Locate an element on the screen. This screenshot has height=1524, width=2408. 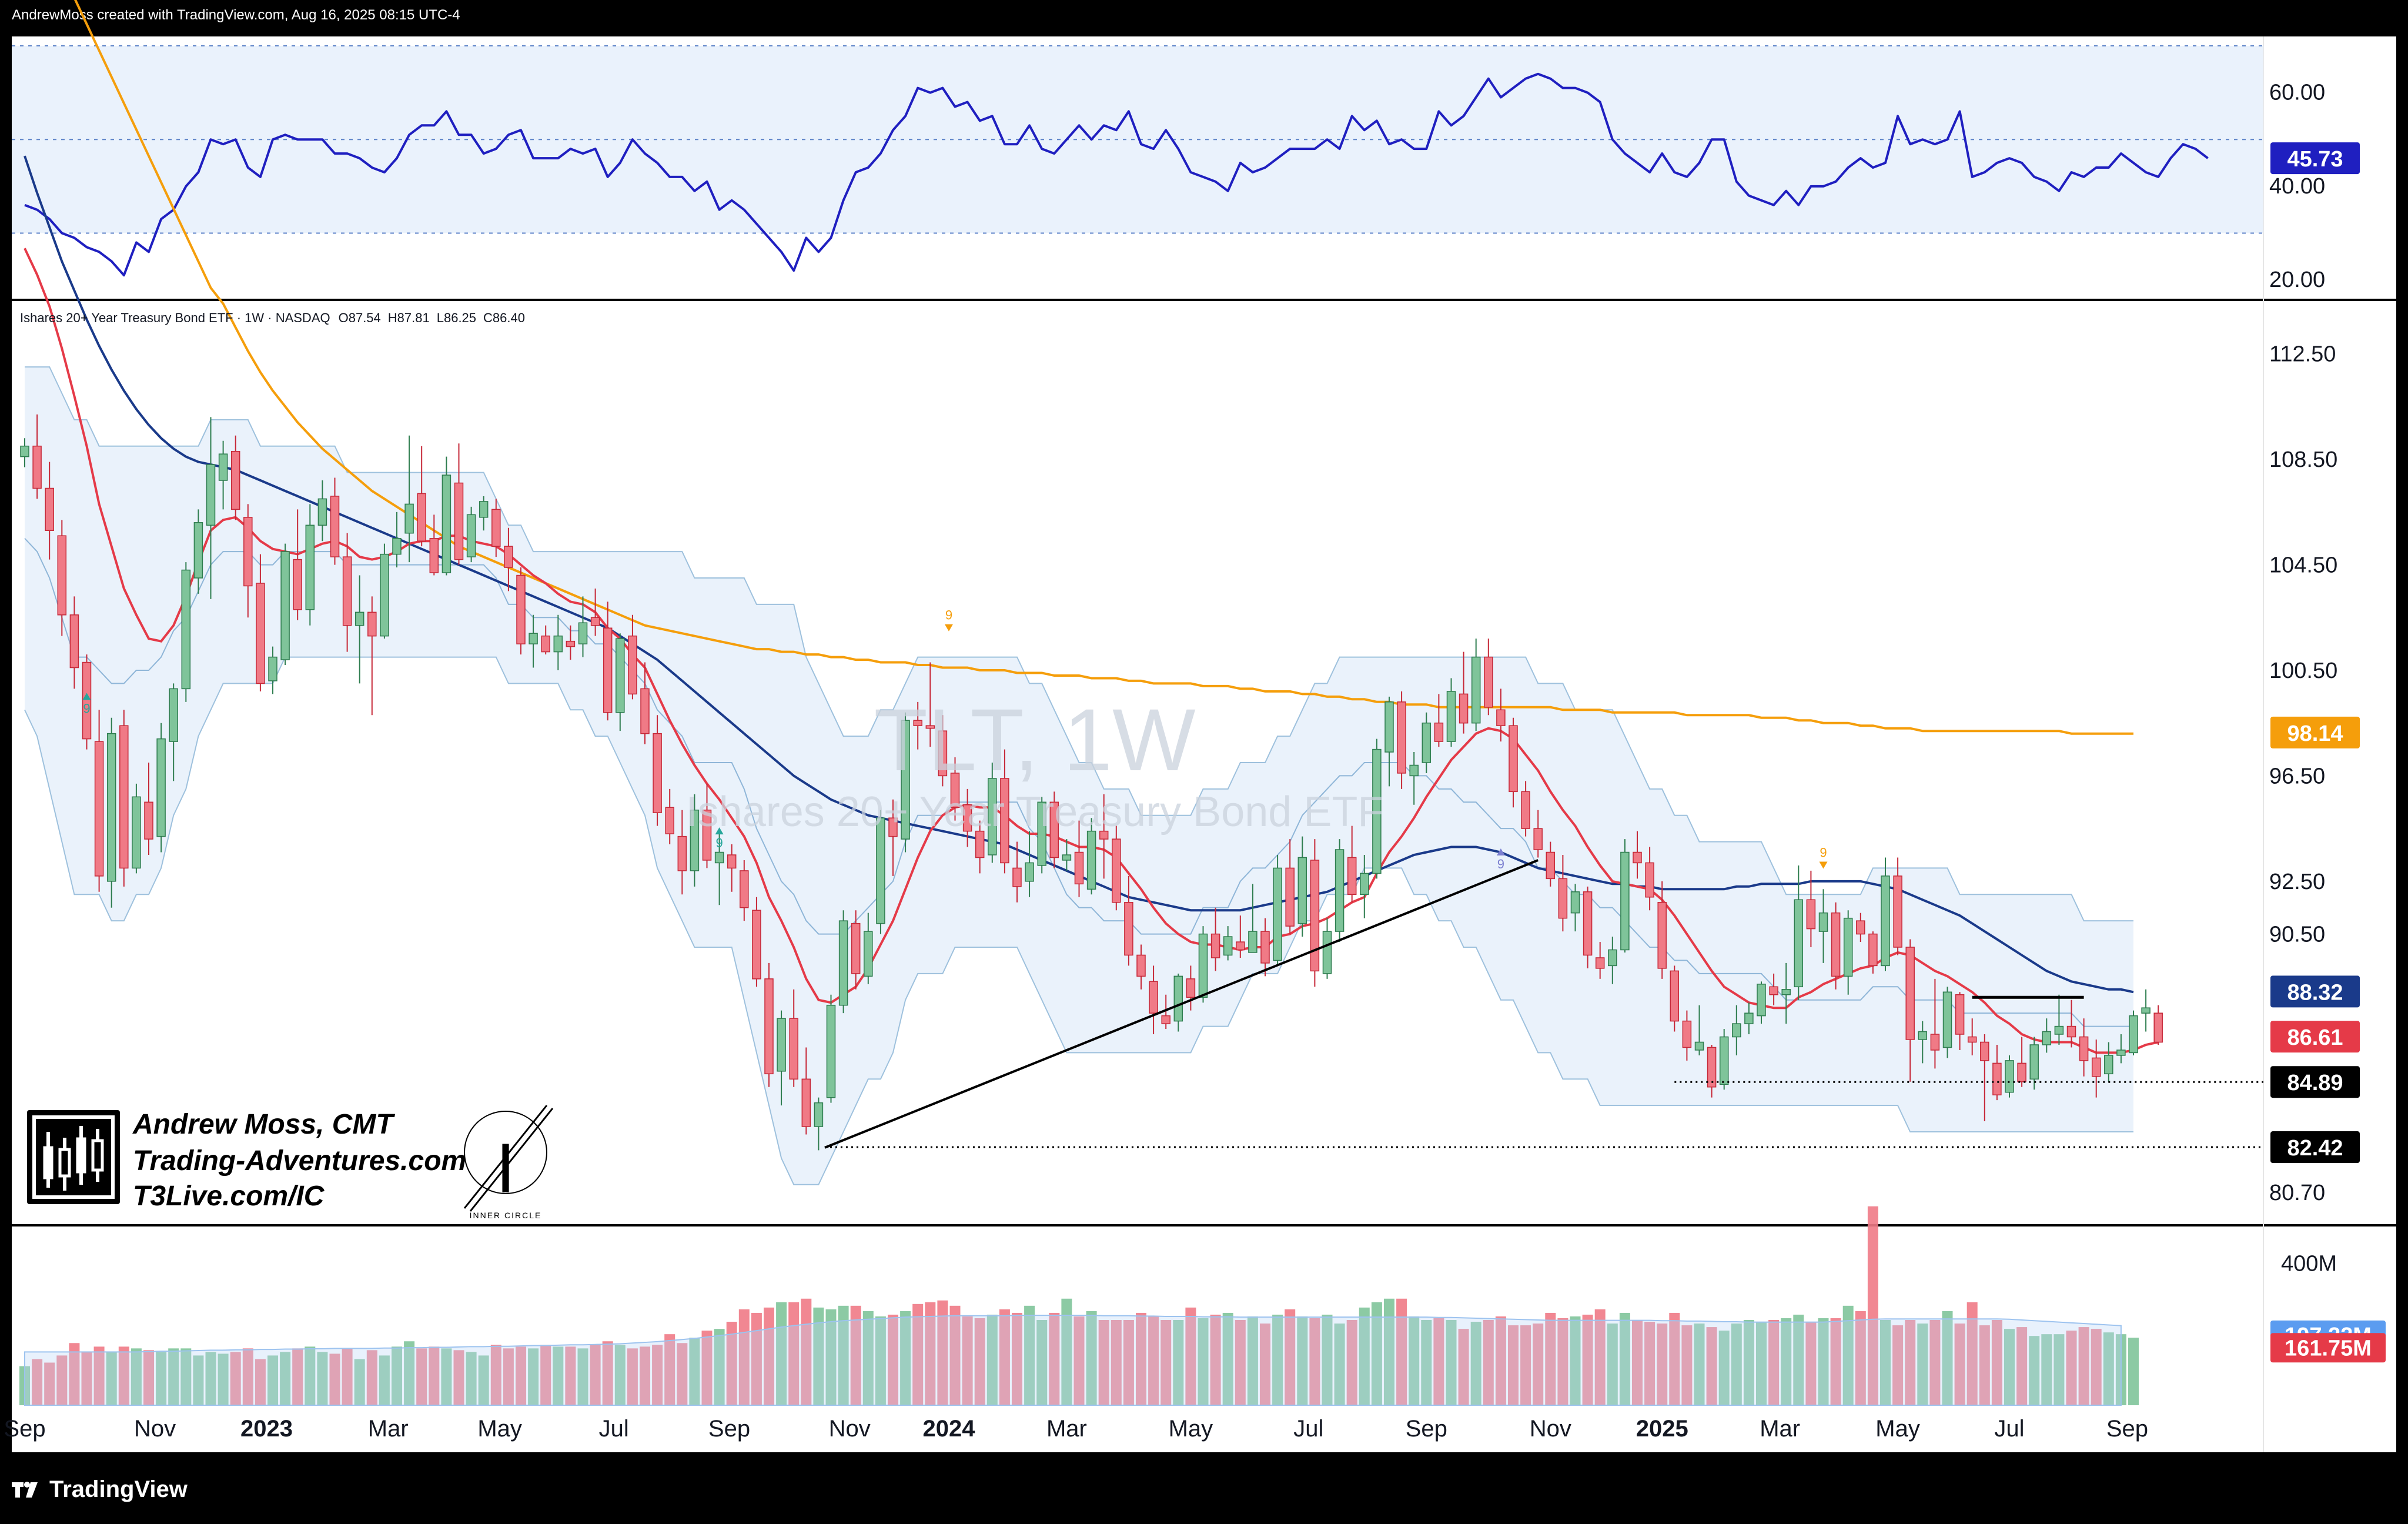
author-site: Trading-Adventures.com is located at coordinates (299, 1161).